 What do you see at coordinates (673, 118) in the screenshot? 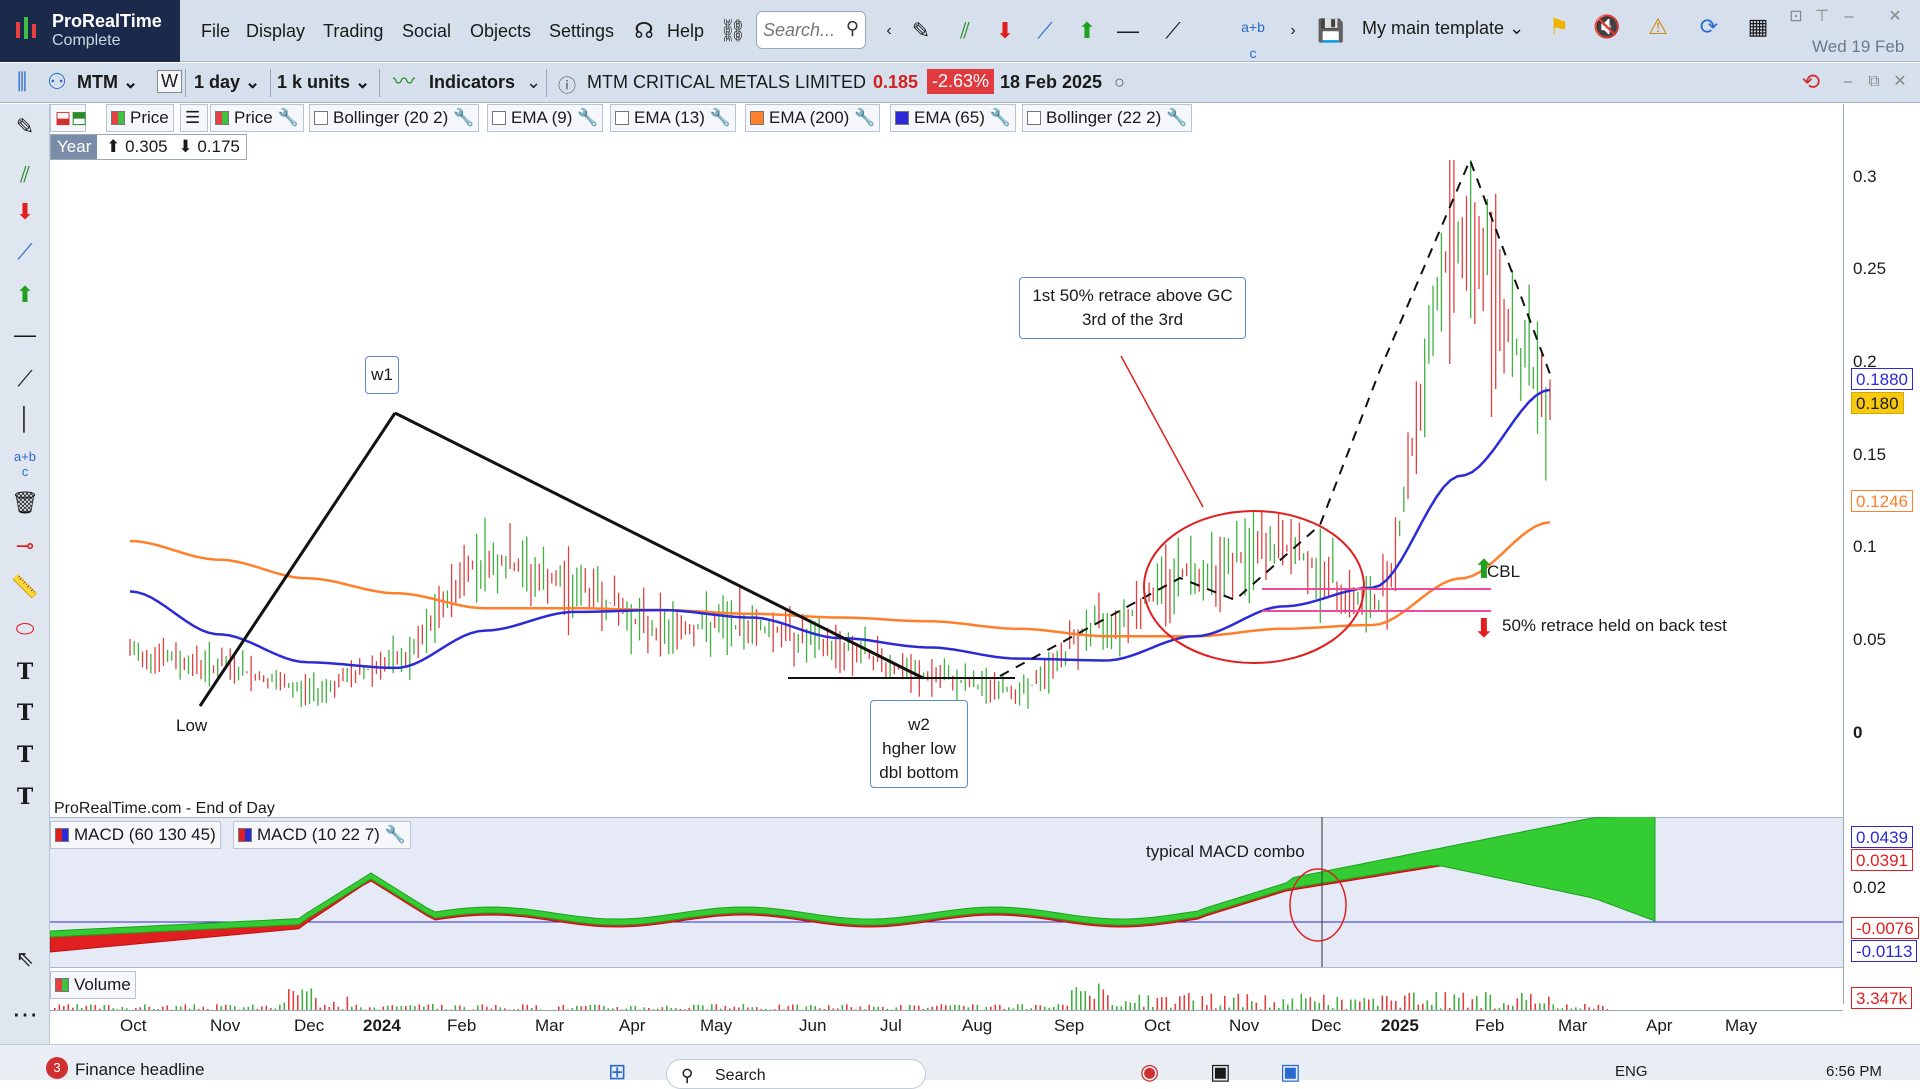
I see `legend-ema-13: EMA (13) 🔧` at bounding box center [673, 118].